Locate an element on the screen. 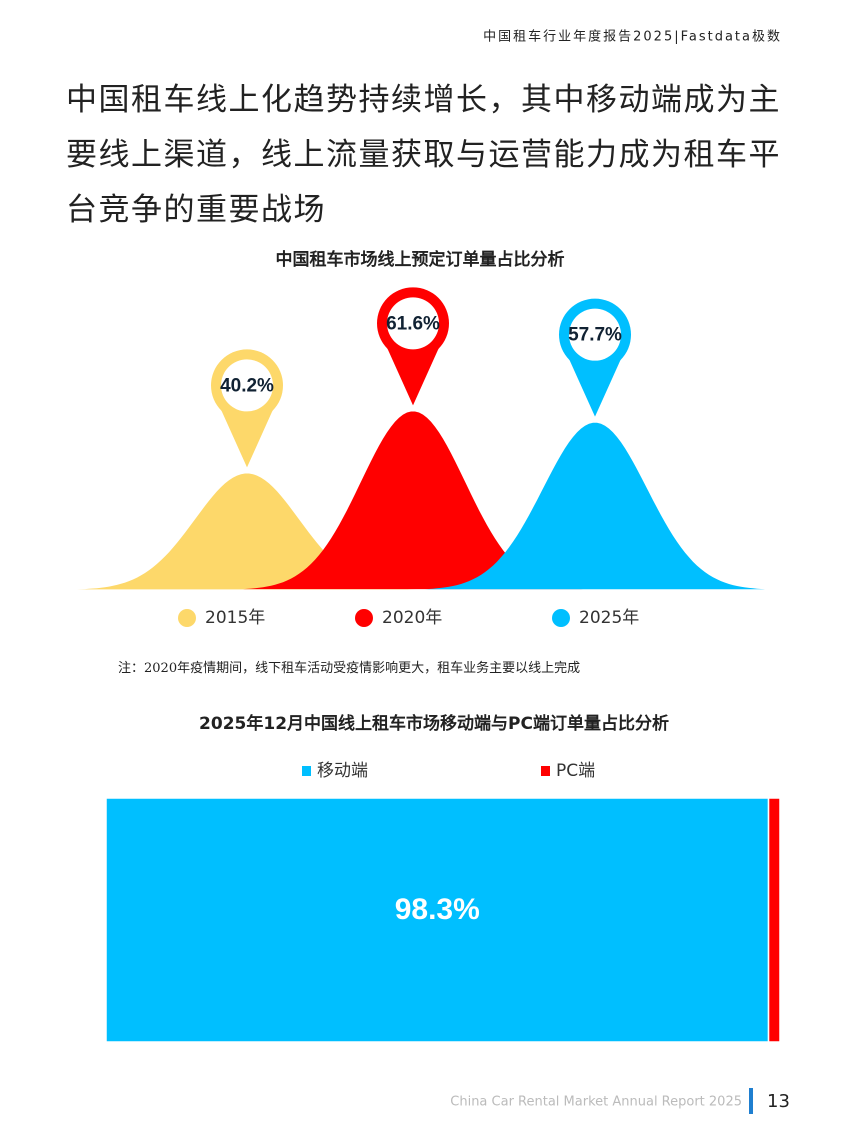 Image resolution: width=853 pixels, height=1137 pixels. legend-label: 移动端 is located at coordinates (342, 771).